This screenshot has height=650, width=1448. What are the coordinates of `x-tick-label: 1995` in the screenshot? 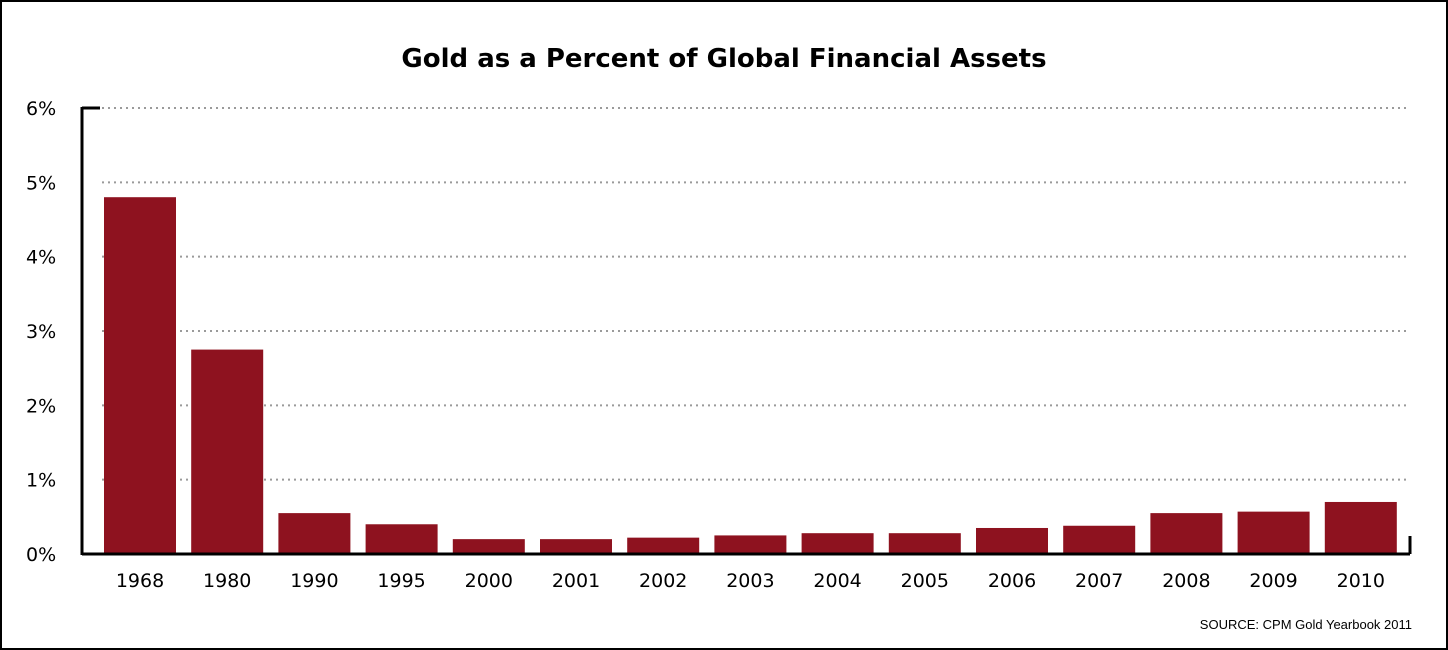 It's located at (401, 581).